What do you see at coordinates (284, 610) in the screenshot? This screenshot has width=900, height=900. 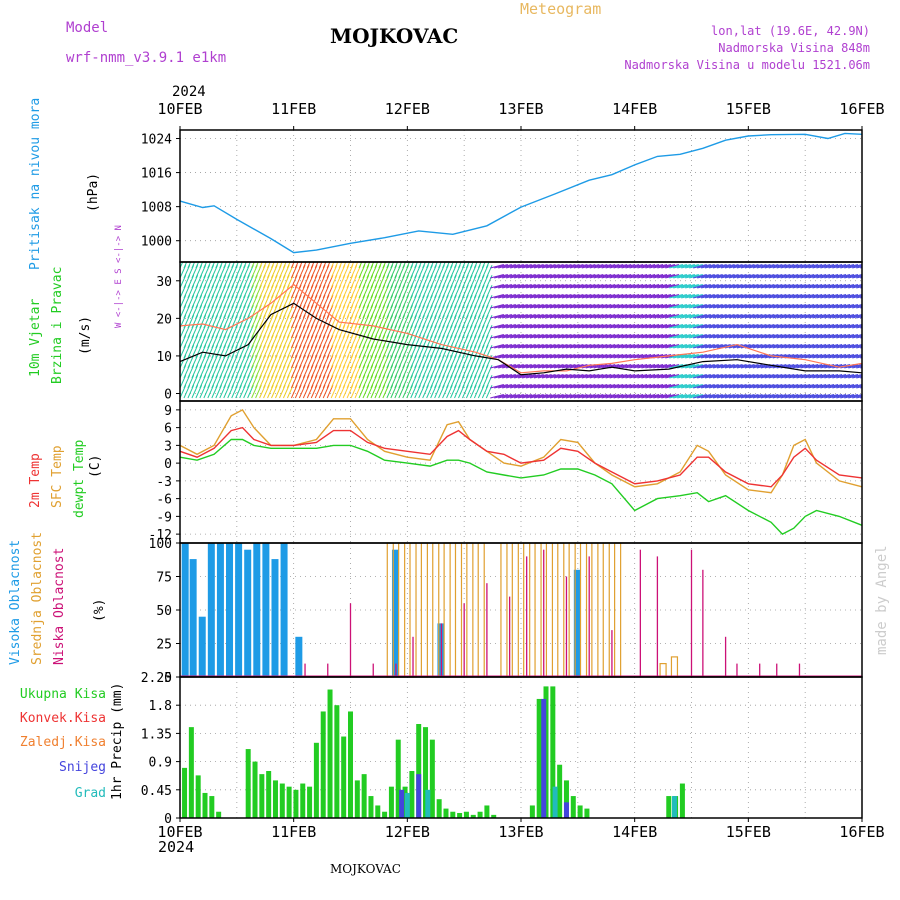 I see `high-cloud-bar` at bounding box center [284, 610].